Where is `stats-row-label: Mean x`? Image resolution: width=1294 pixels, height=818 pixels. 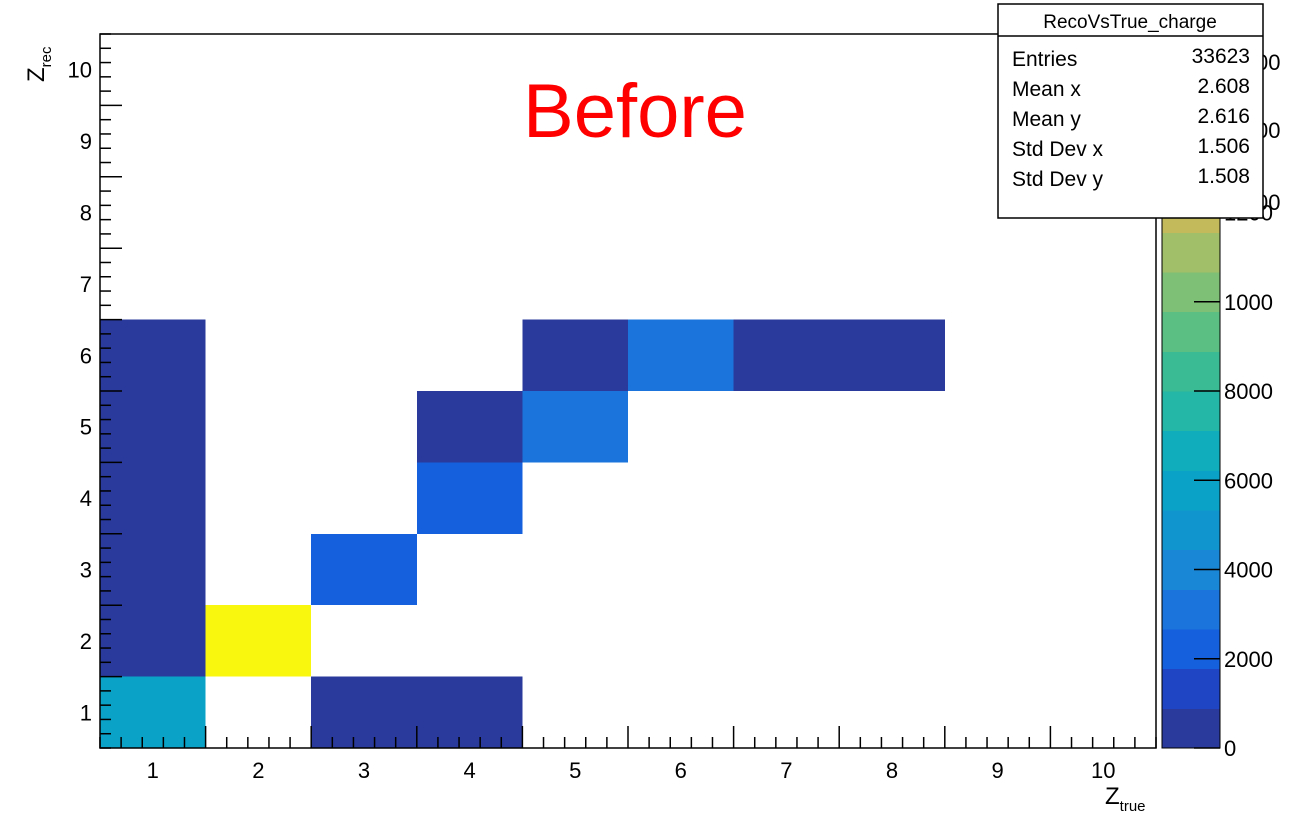
stats-row-label: Mean x is located at coordinates (1046, 89).